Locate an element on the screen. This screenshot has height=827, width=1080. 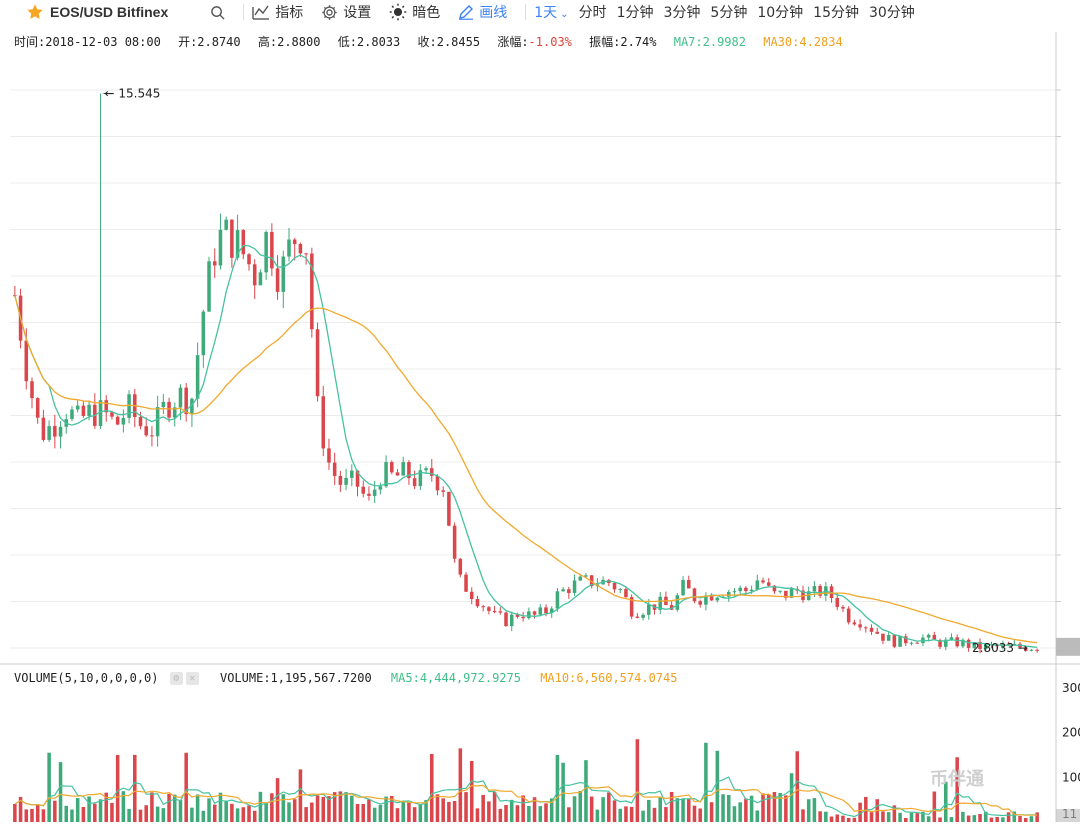
watermark: 币伴通 is located at coordinates (957, 779).